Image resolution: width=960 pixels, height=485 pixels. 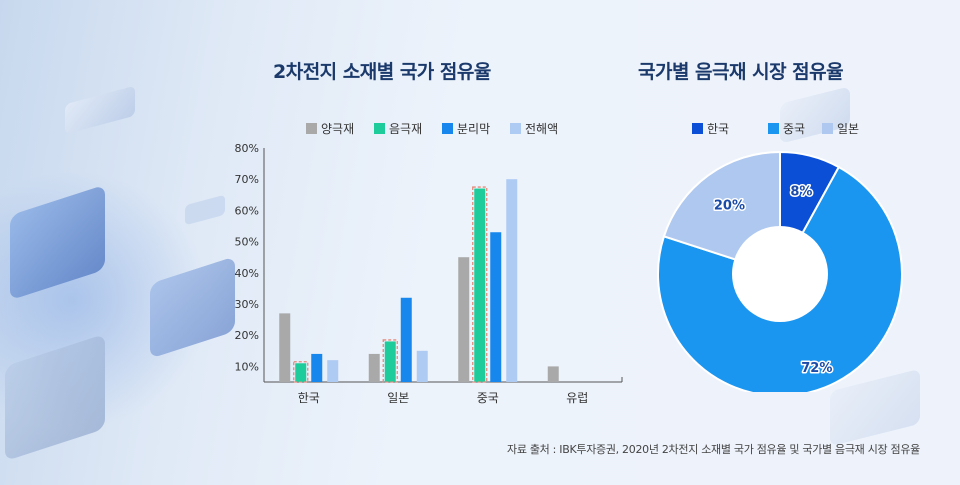 I want to click on legend-label: 일본, so click(x=848, y=129).